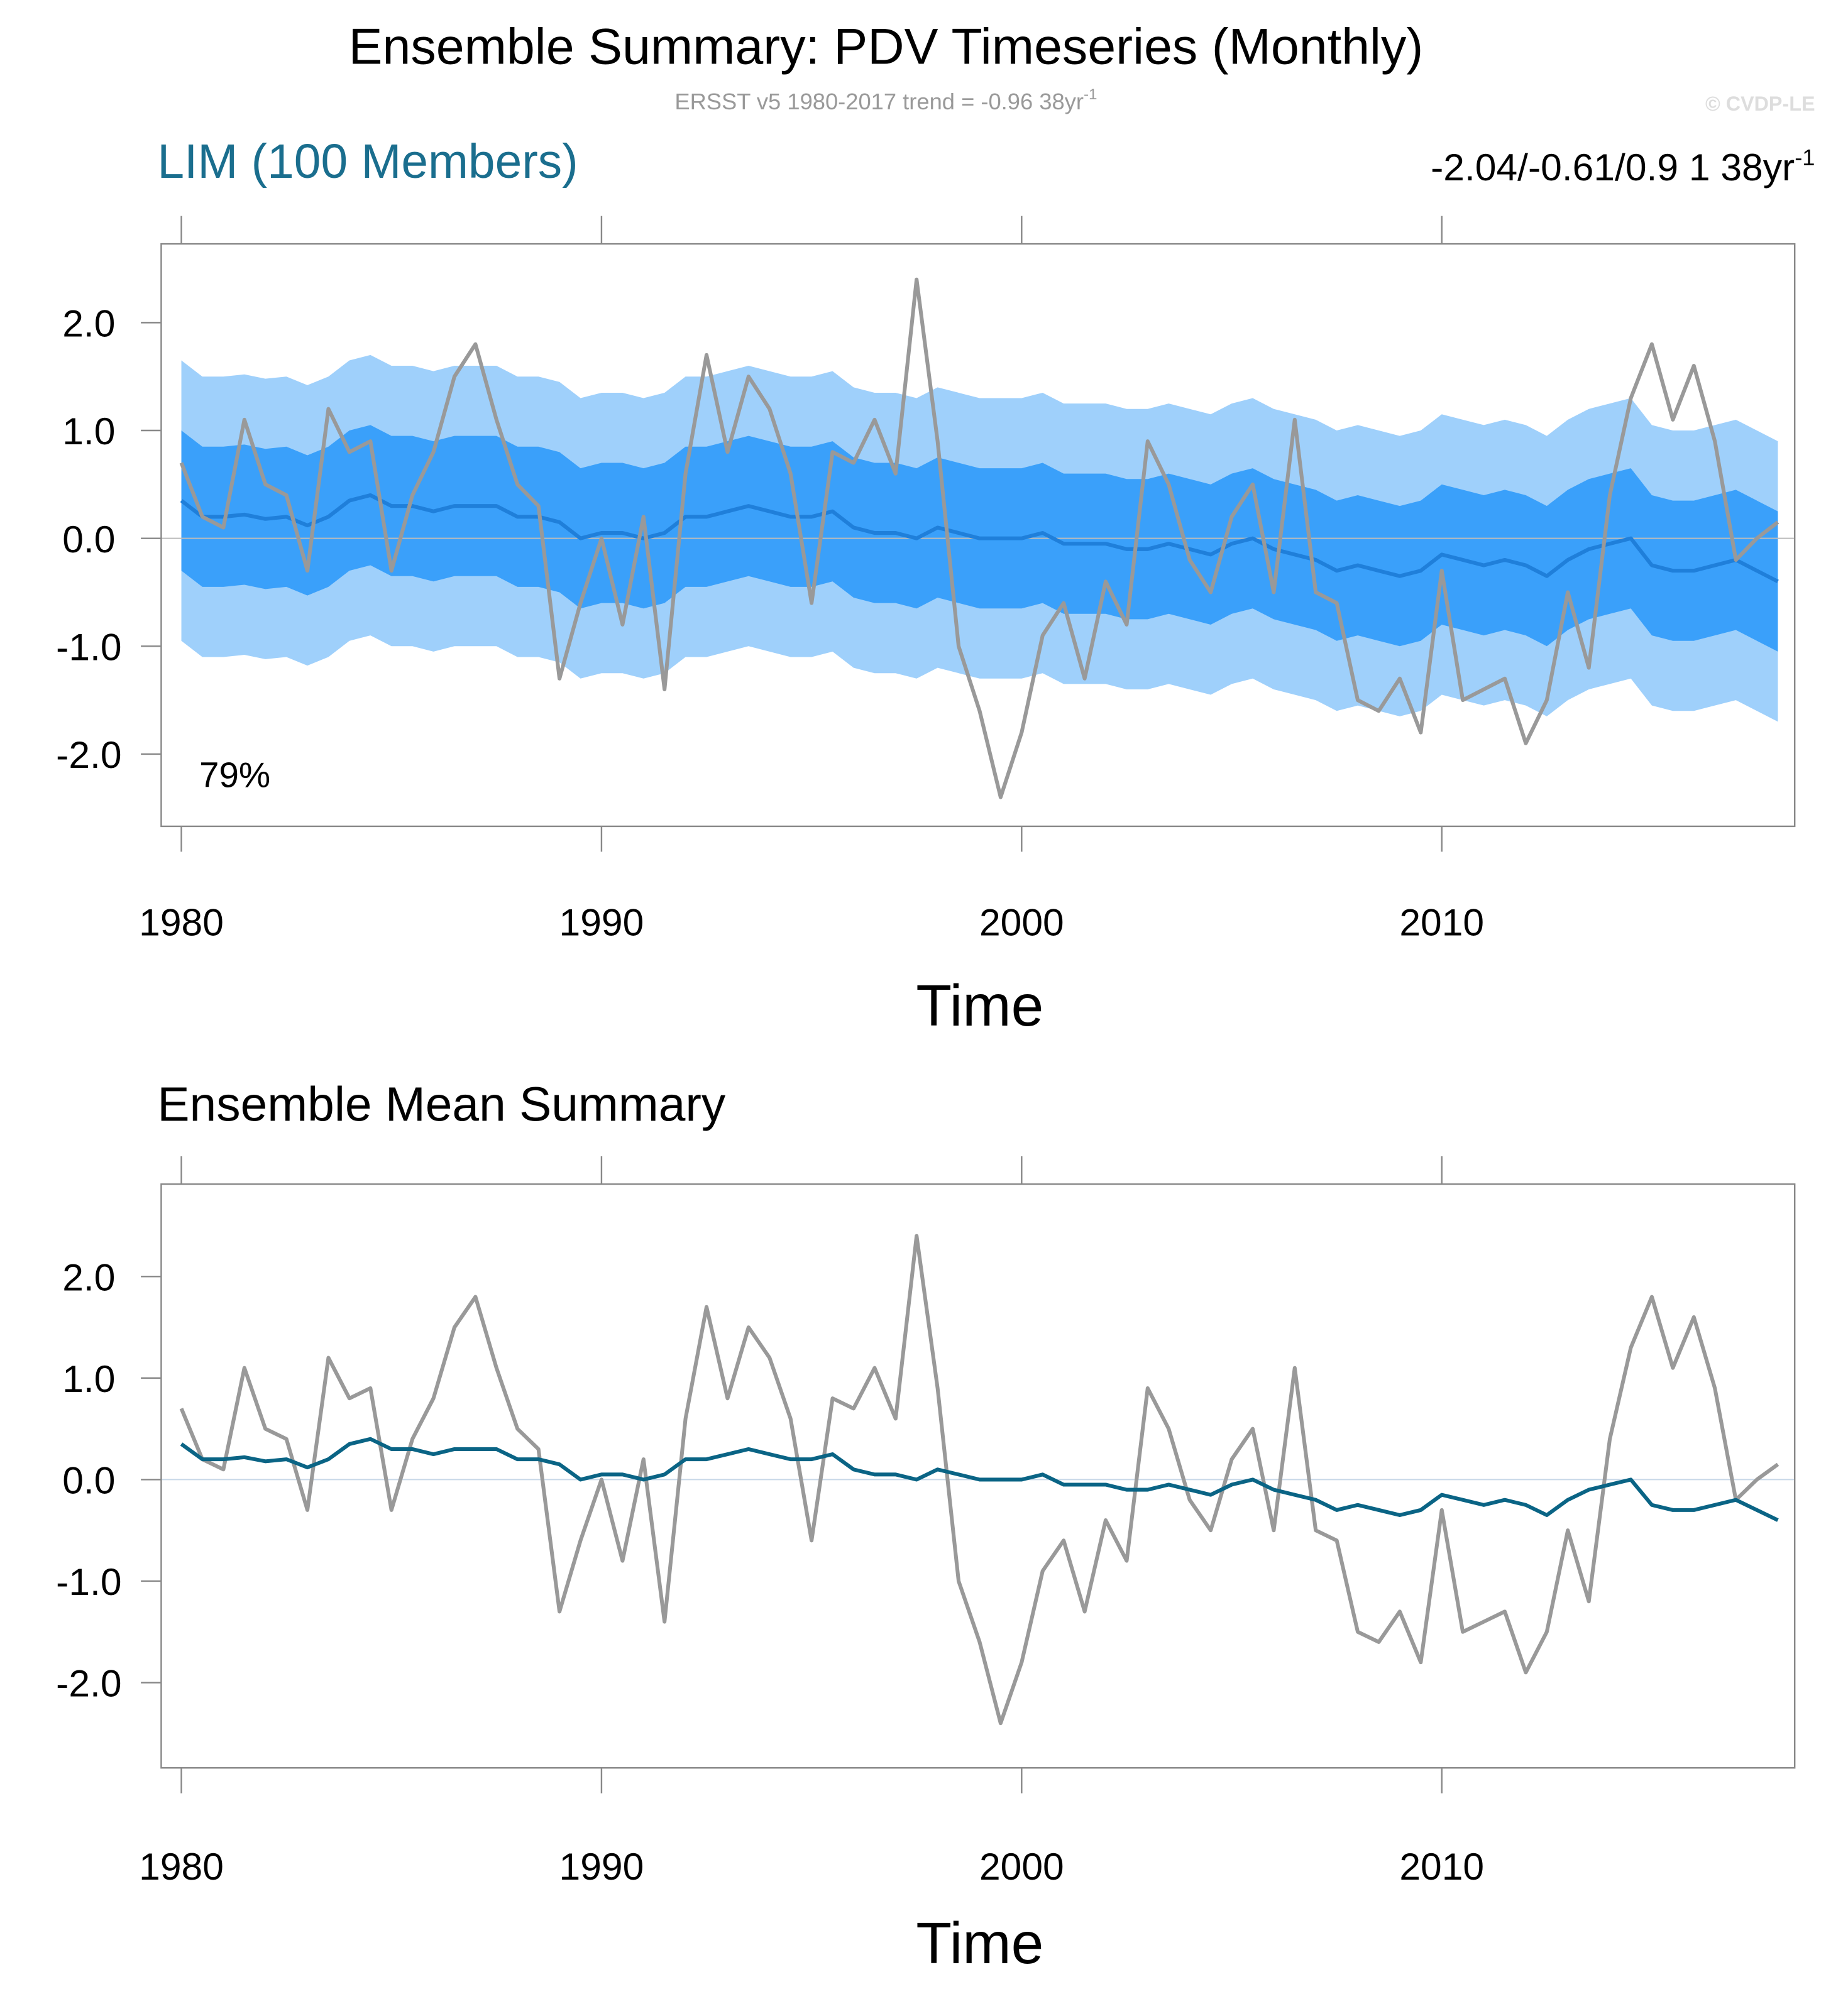 The image size is (1848, 1994). What do you see at coordinates (441, 1104) in the screenshot?
I see `chart-title: Ensemble Mean Summary` at bounding box center [441, 1104].